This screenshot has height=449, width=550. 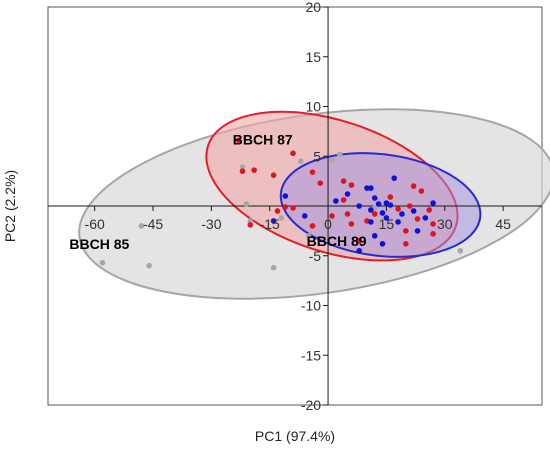 What do you see at coordinates (311, 306) in the screenshot?
I see `y-tick-label: -10` at bounding box center [311, 306].